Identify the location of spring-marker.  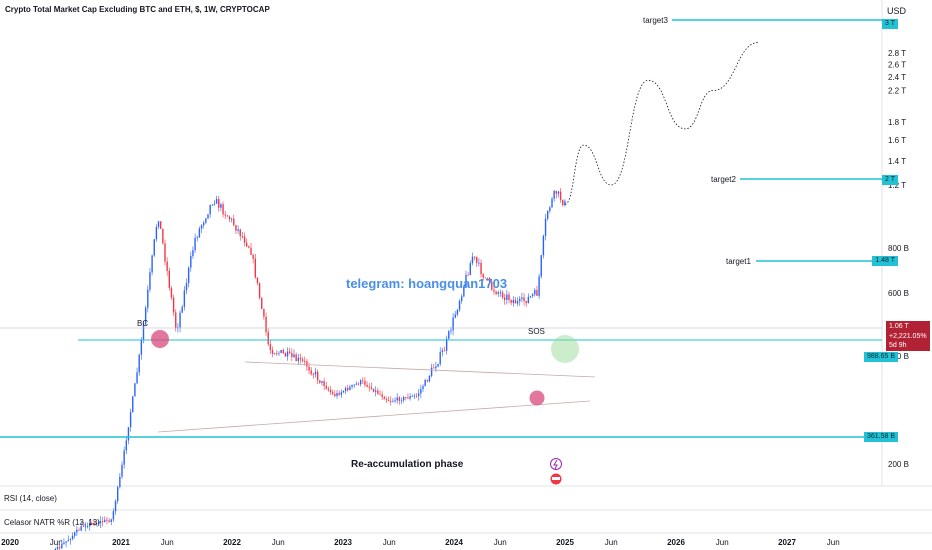
(537, 398).